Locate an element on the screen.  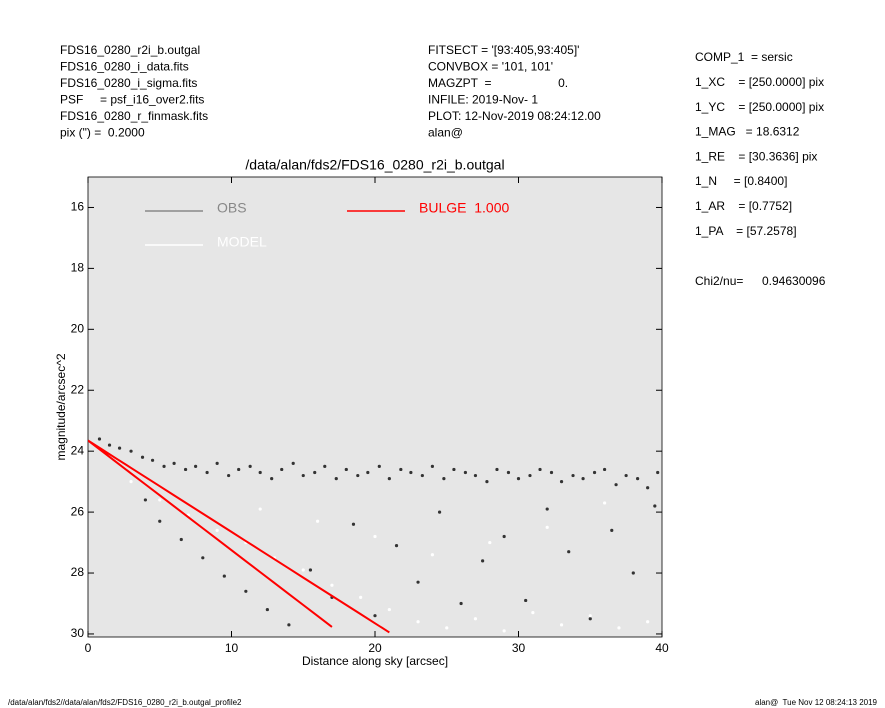
info-text: 1_MAG = 18.6312 is located at coordinates (747, 132).